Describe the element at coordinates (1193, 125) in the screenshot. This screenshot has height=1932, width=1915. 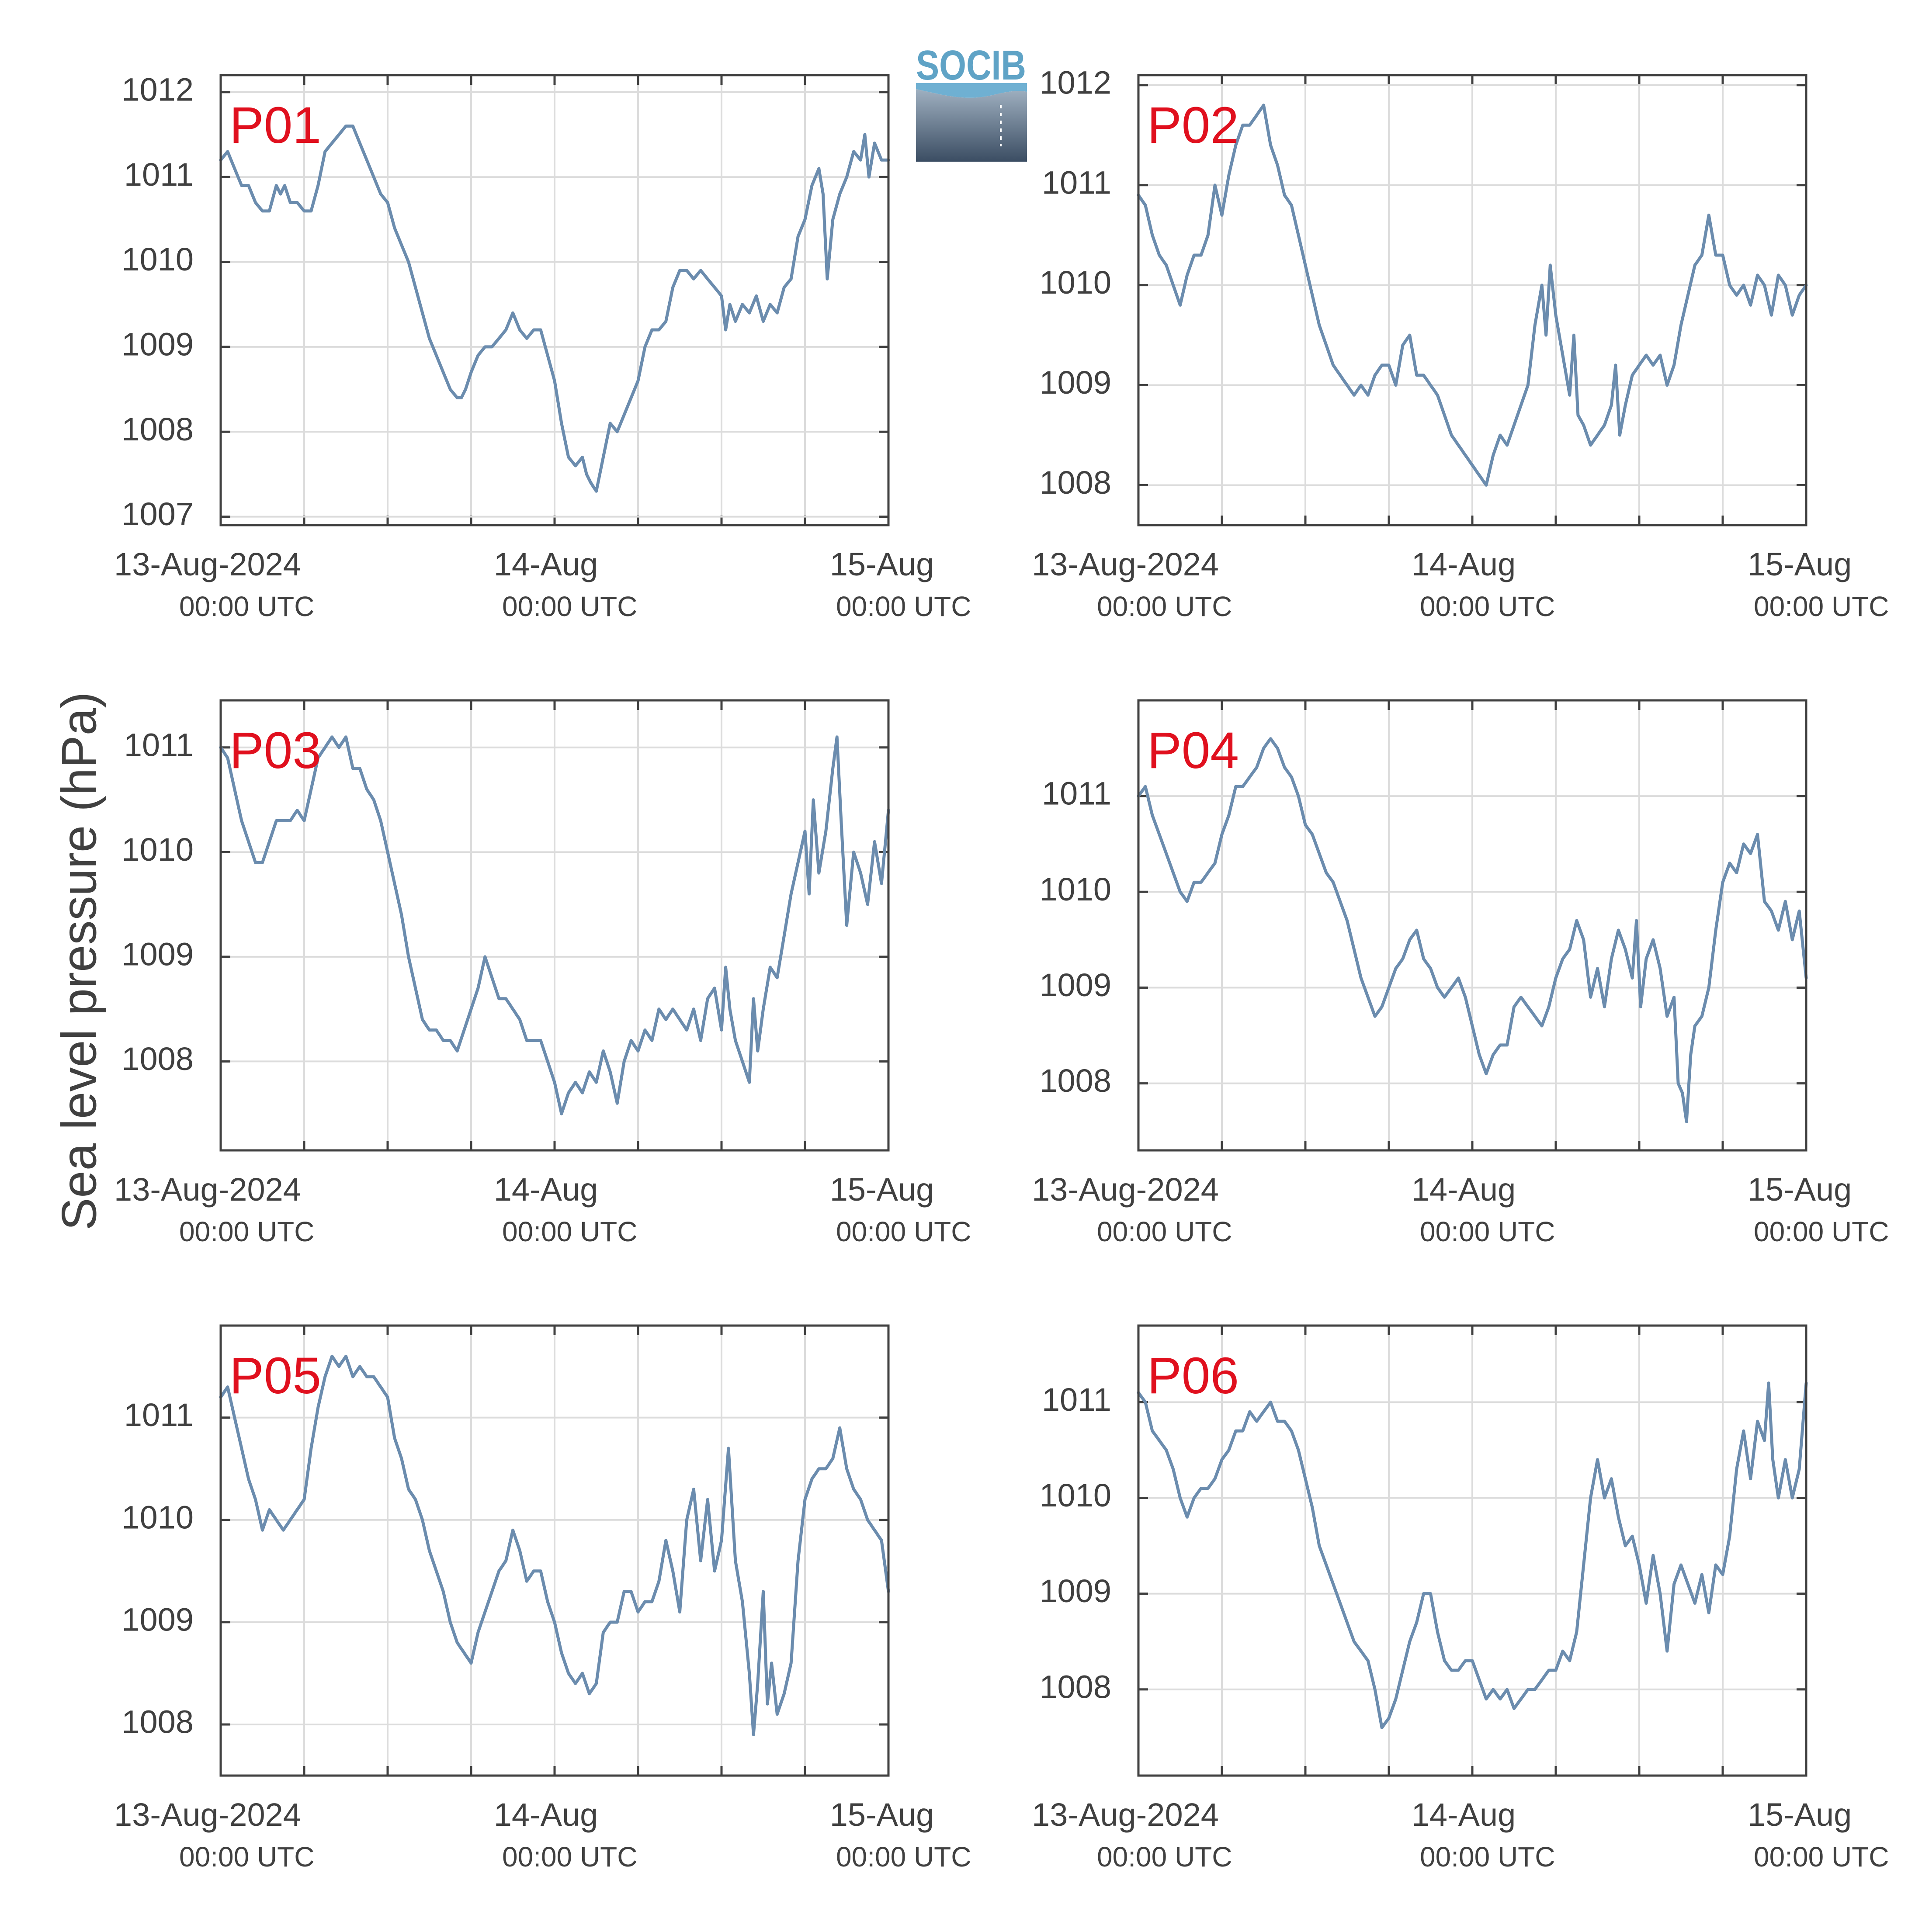
I see `panel-title: P02` at that location.